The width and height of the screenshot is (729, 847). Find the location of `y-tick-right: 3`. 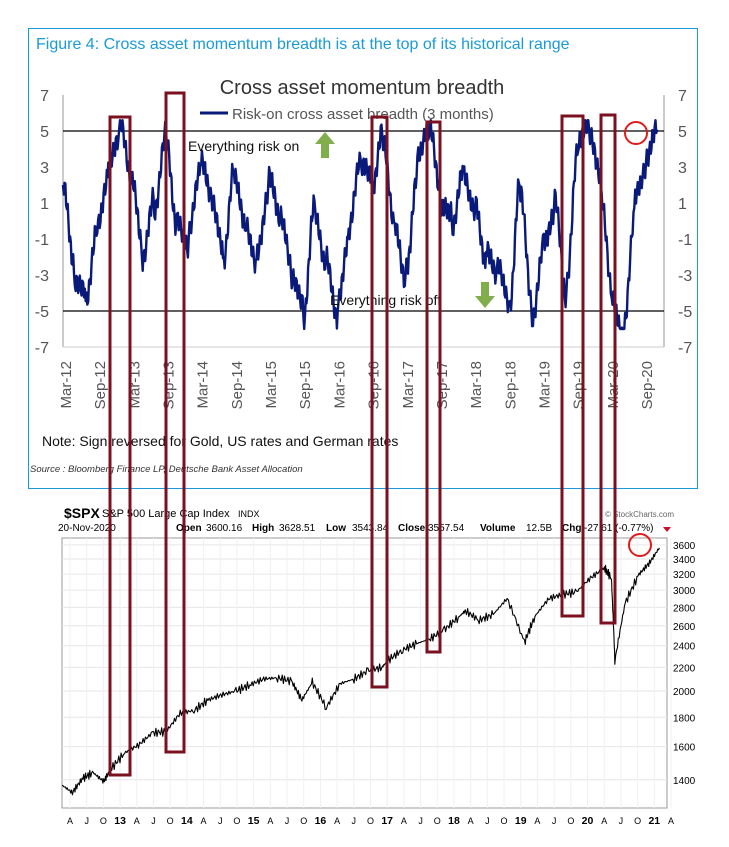

y-tick-right: 3 is located at coordinates (682, 168).